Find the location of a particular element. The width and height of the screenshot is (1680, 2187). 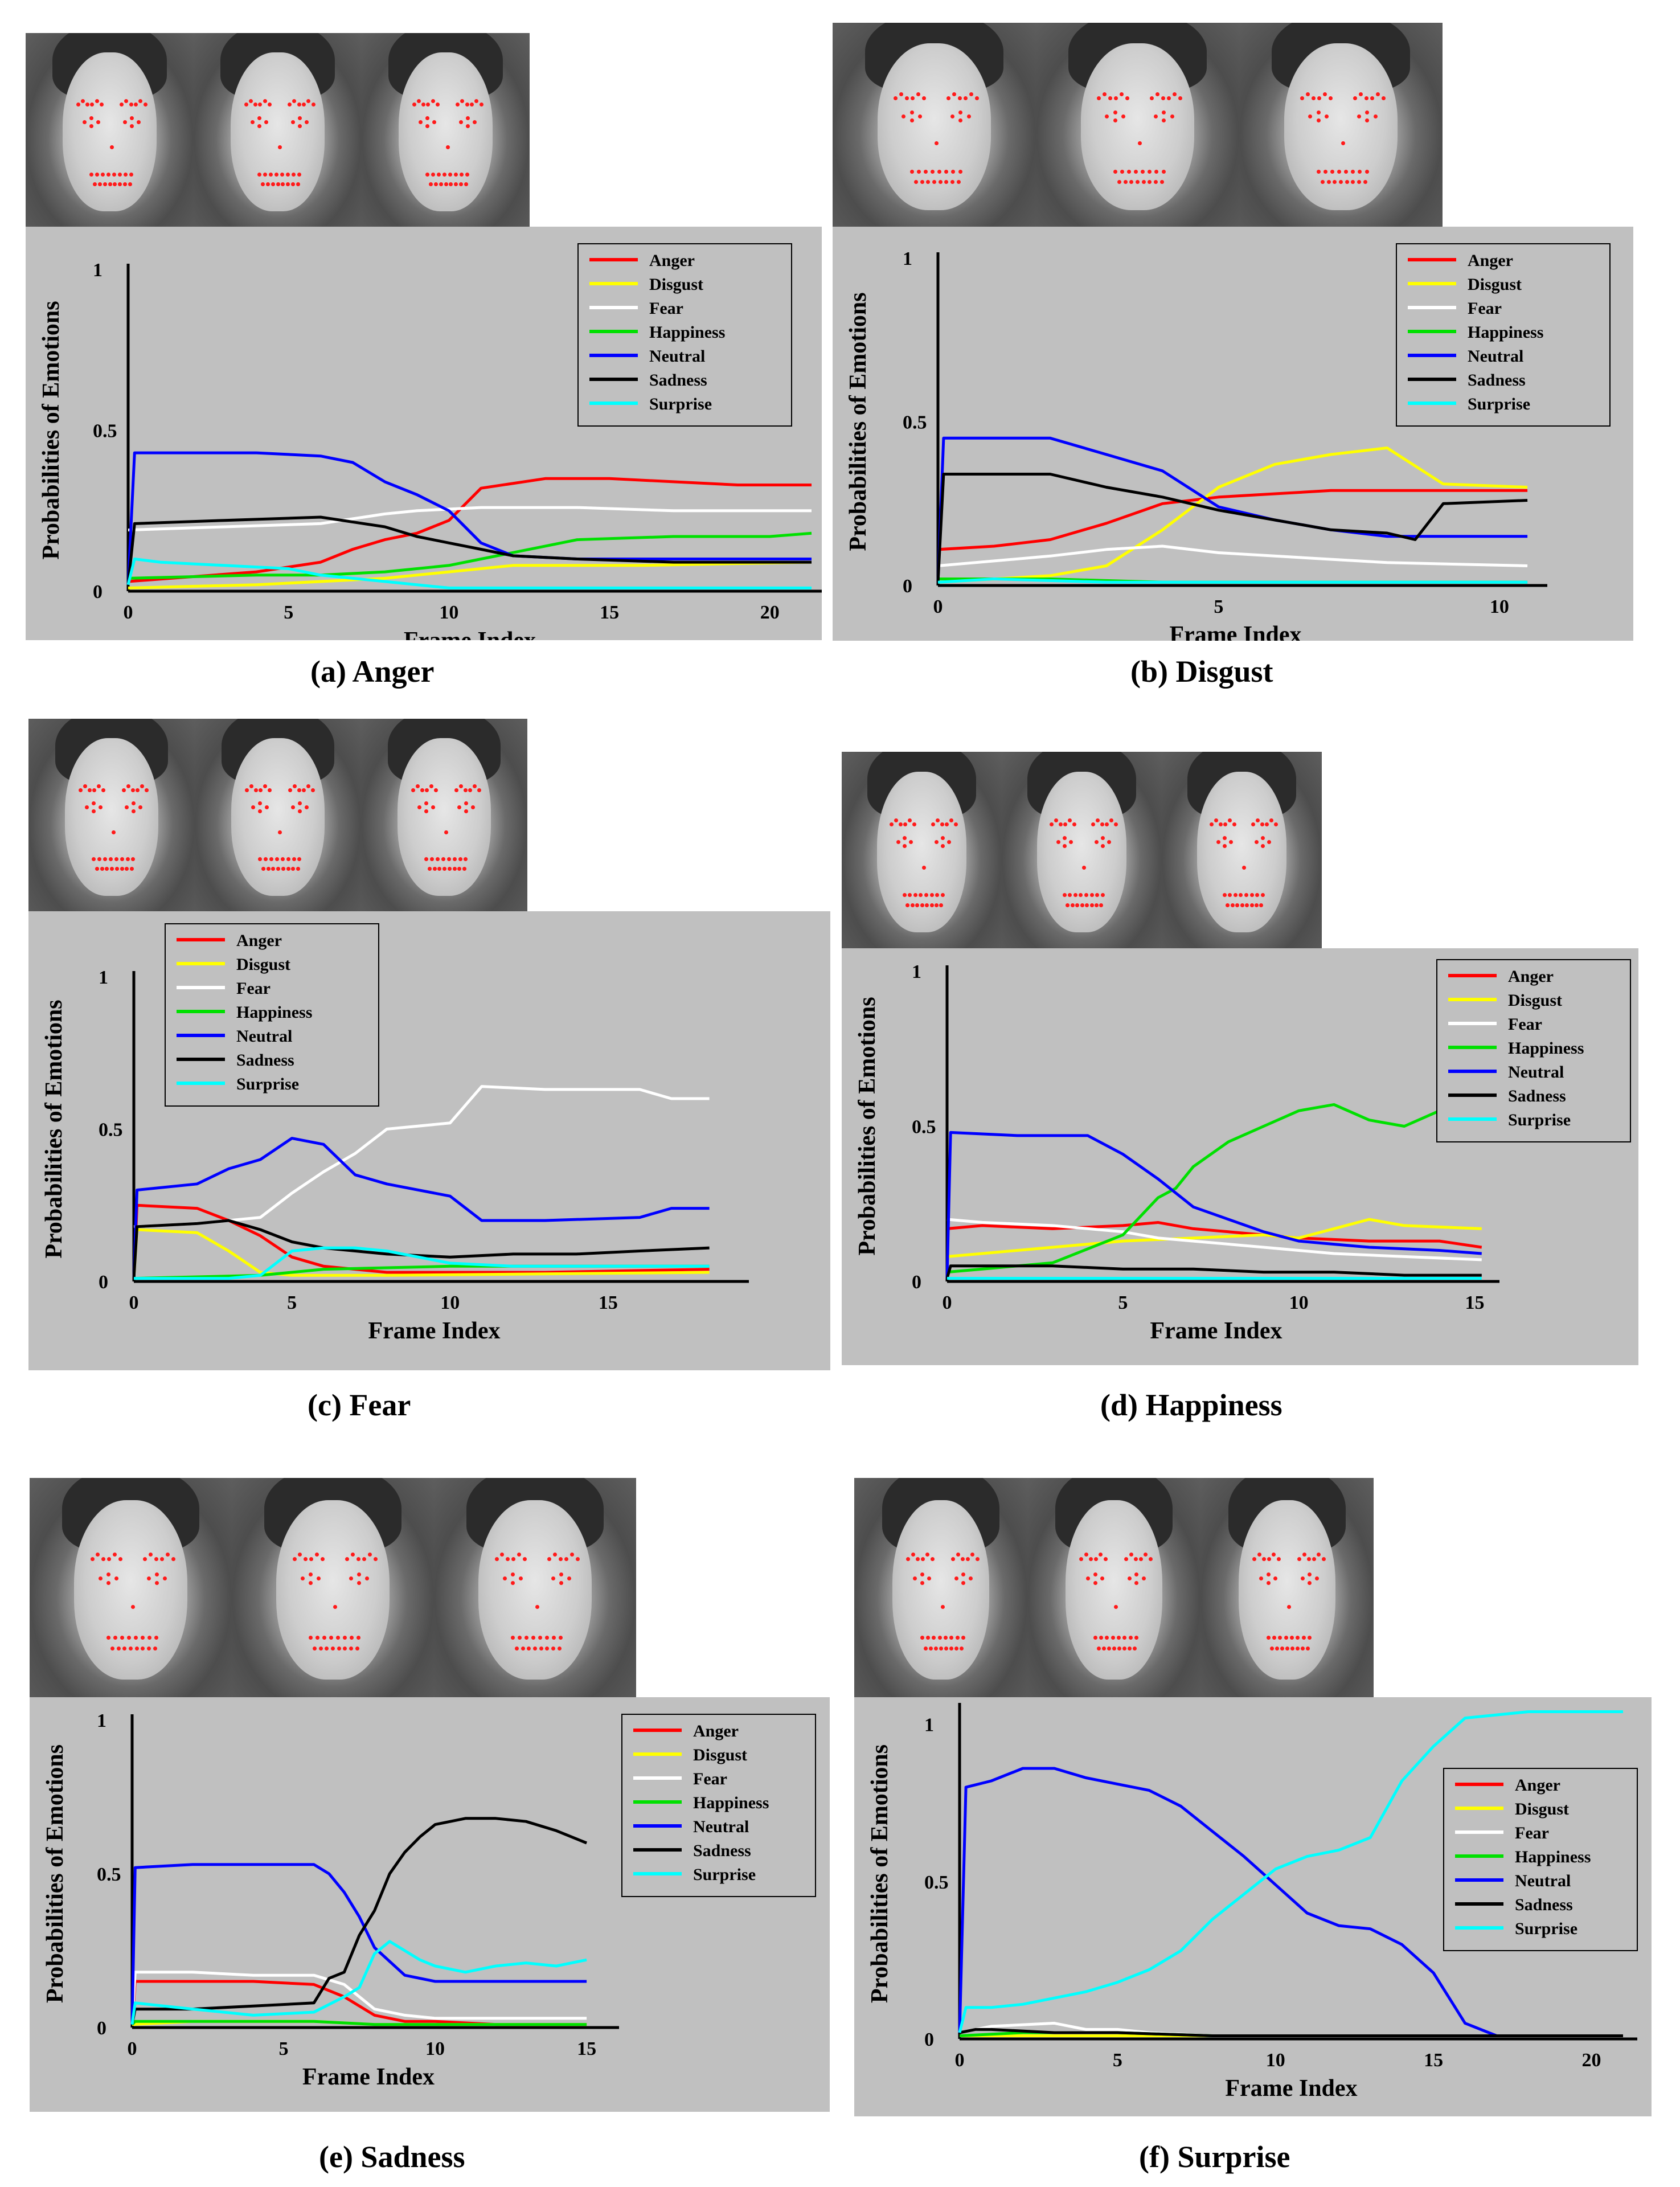

series-line-fear is located at coordinates (421, 1156).